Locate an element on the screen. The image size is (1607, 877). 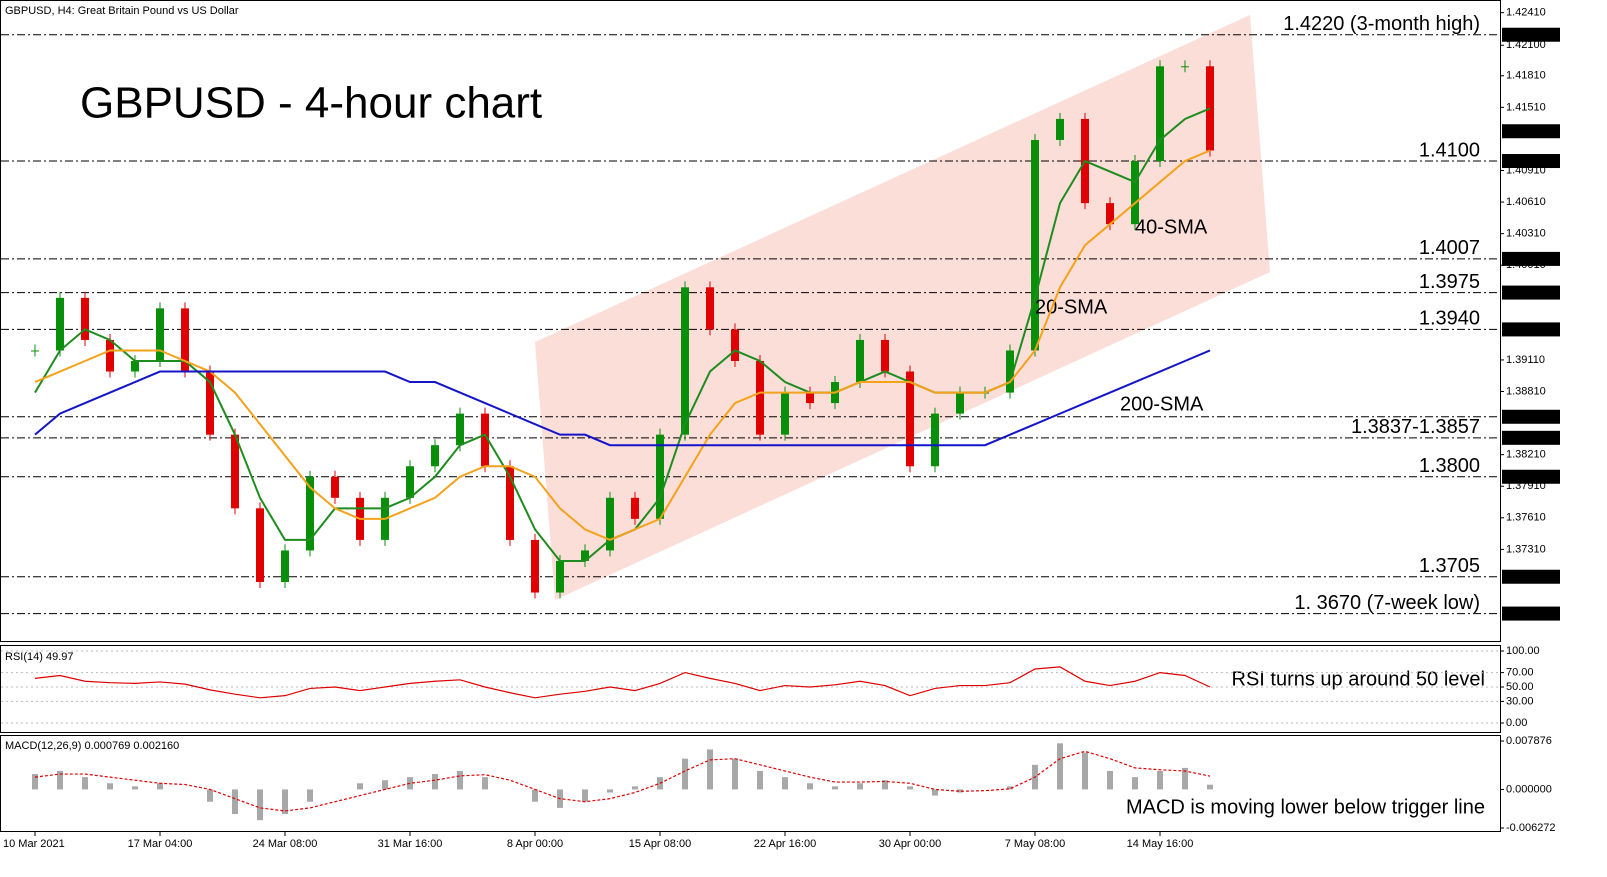
x-tick-label: 10 Mar 2021 is located at coordinates (34, 844).